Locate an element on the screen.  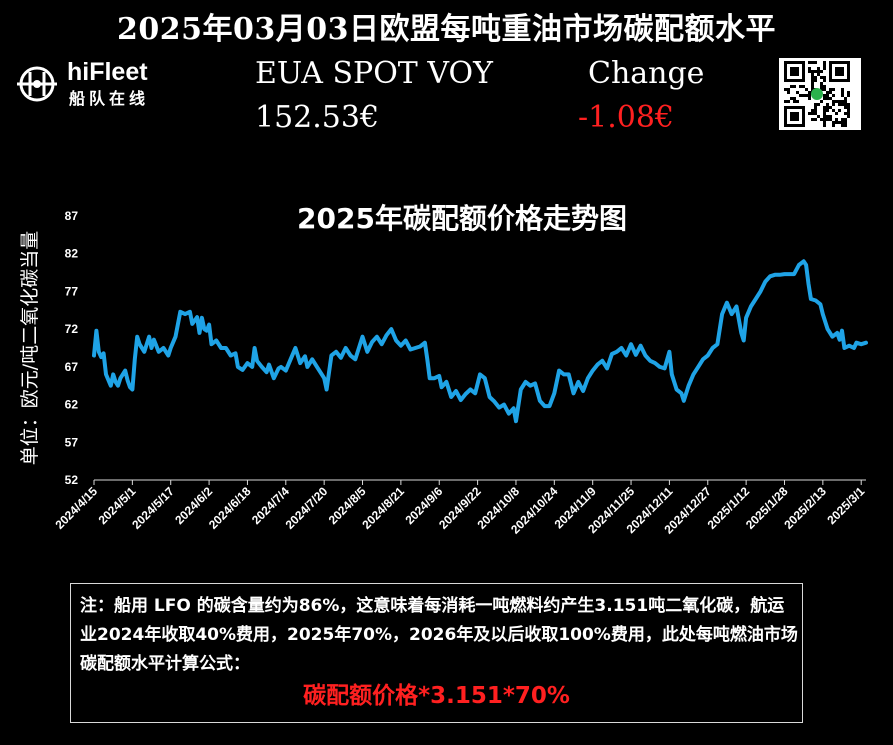
y-tick-label: 72 is located at coordinates (72, 329).